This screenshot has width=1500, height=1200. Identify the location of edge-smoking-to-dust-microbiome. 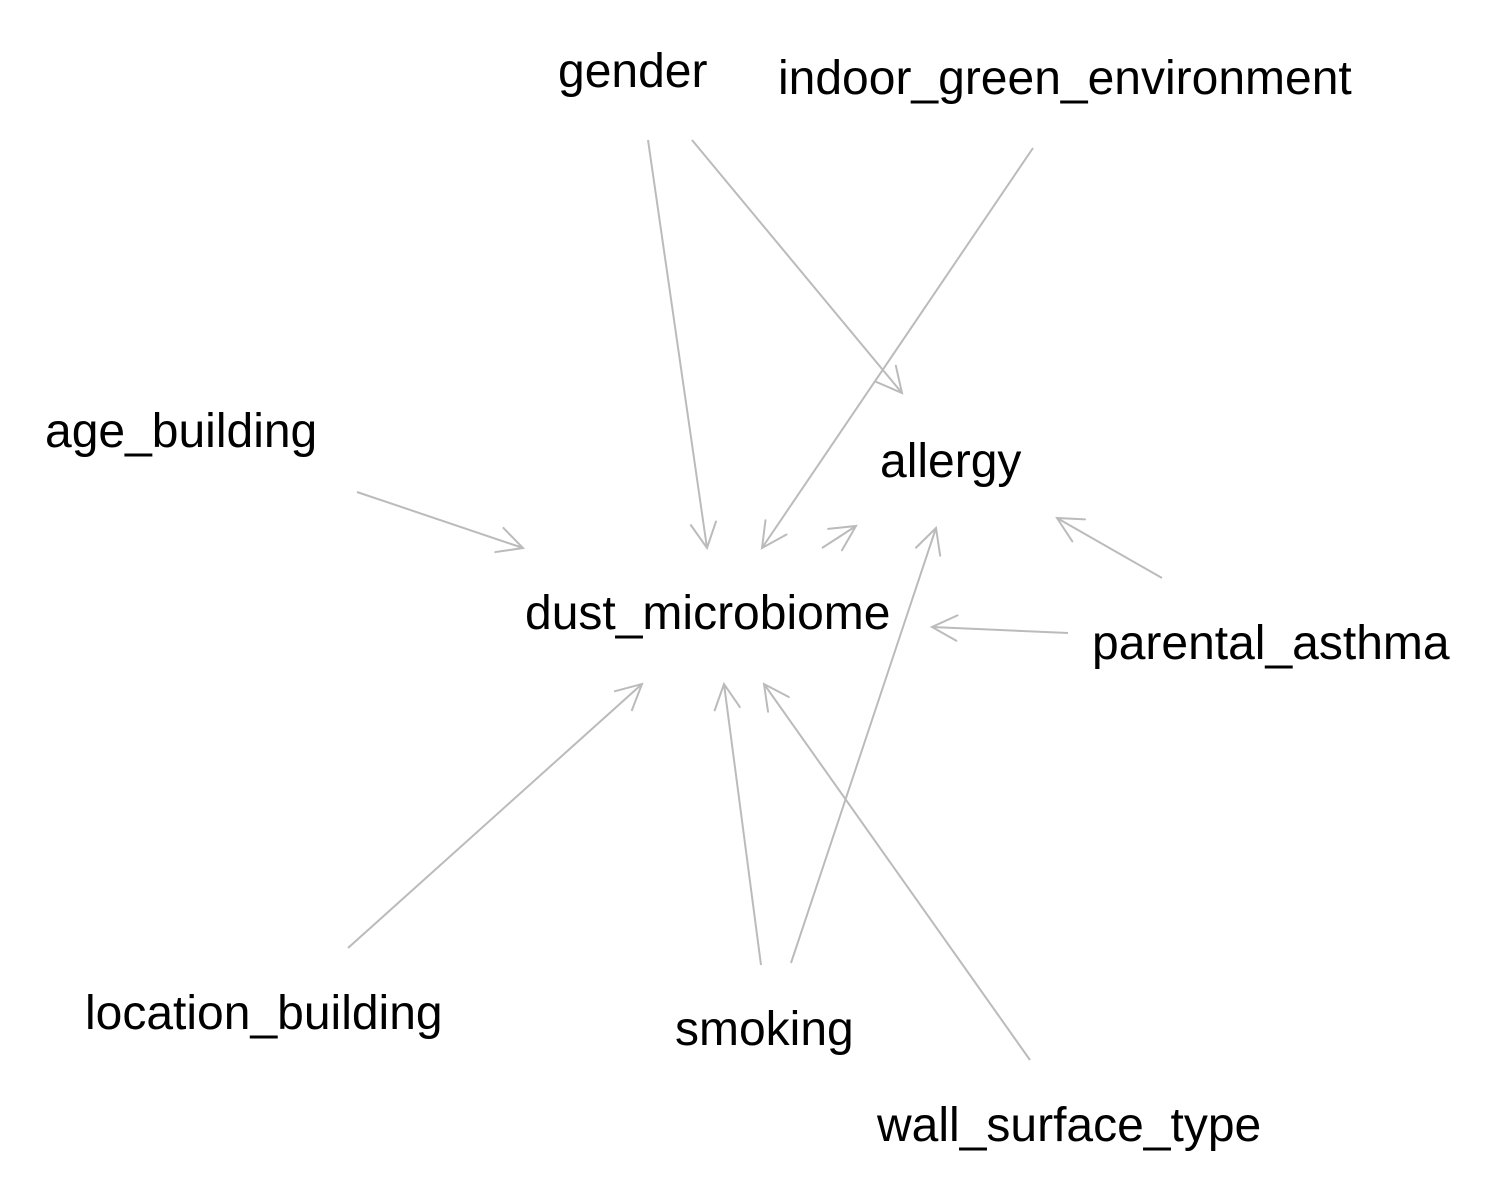
(737, 823).